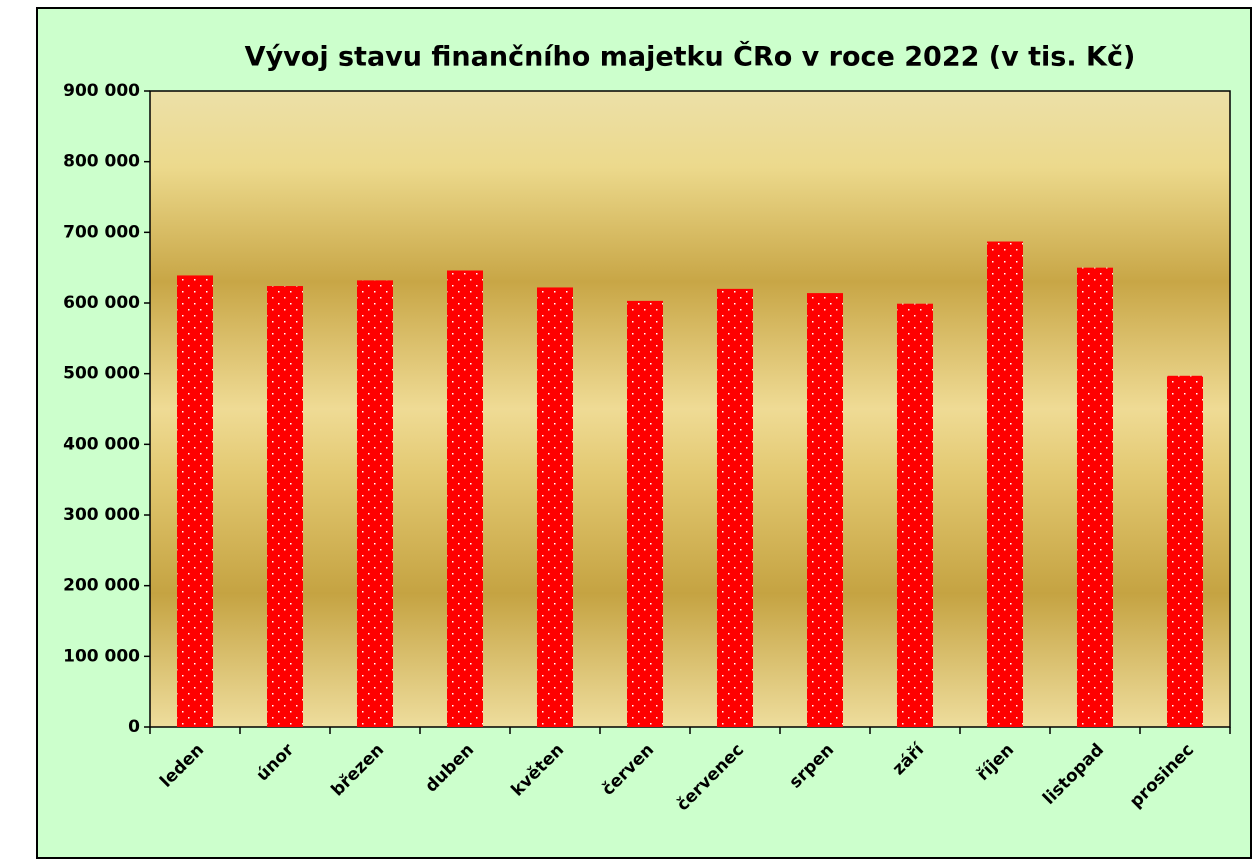 The width and height of the screenshot is (1253, 863). I want to click on y-tick-label: 600 000, so click(101, 303).